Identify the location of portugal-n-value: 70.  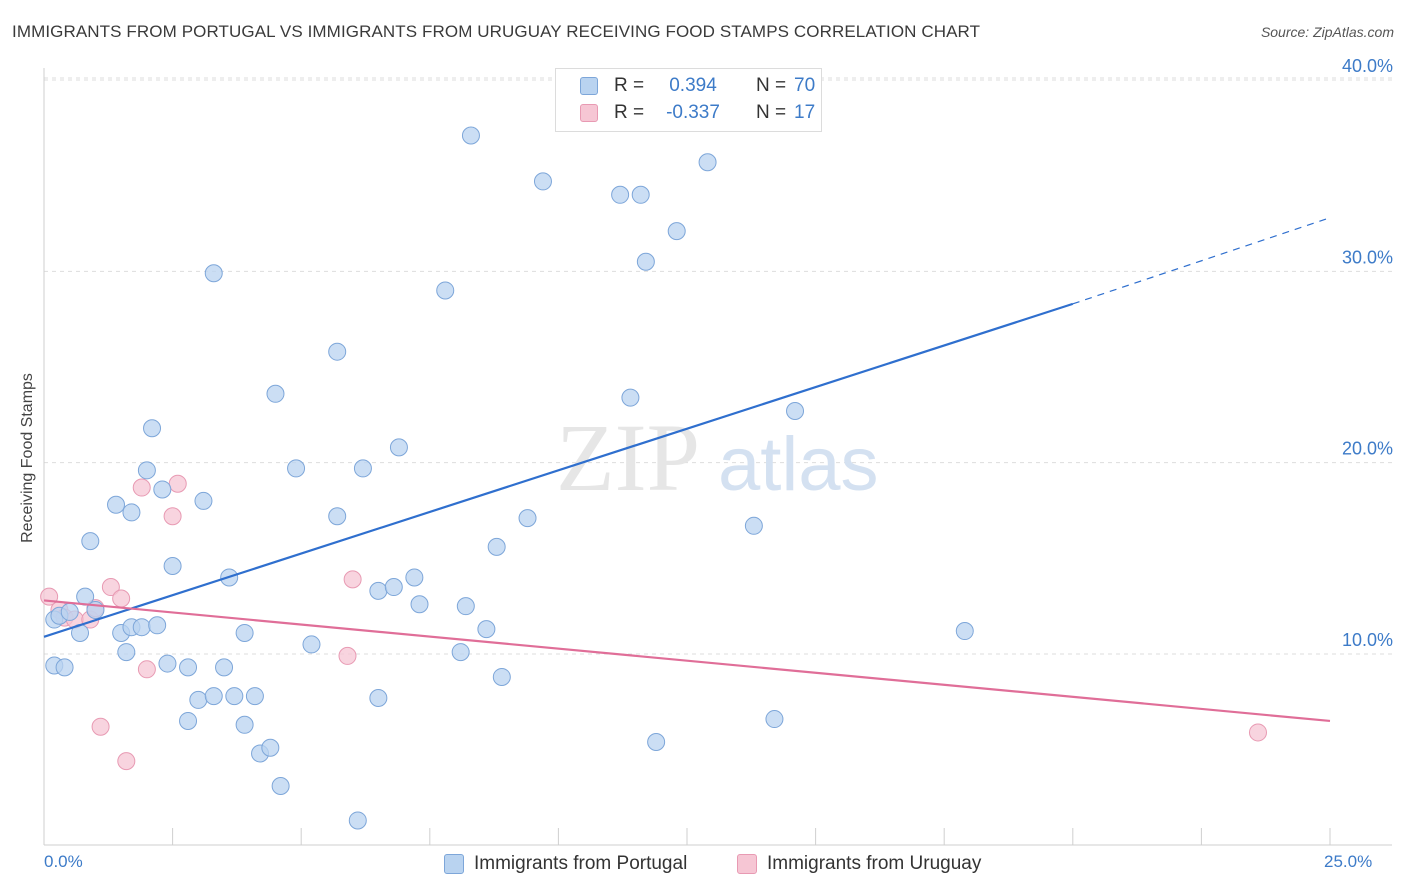
(805, 85).